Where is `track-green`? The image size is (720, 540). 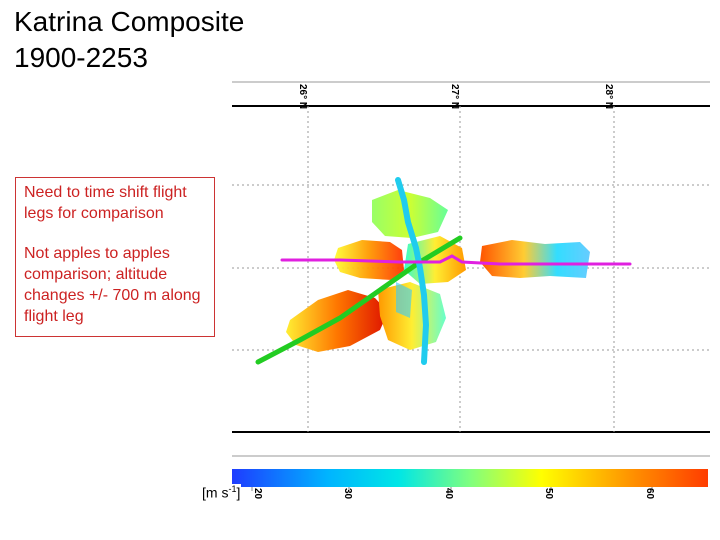
track-green is located at coordinates (359, 300).